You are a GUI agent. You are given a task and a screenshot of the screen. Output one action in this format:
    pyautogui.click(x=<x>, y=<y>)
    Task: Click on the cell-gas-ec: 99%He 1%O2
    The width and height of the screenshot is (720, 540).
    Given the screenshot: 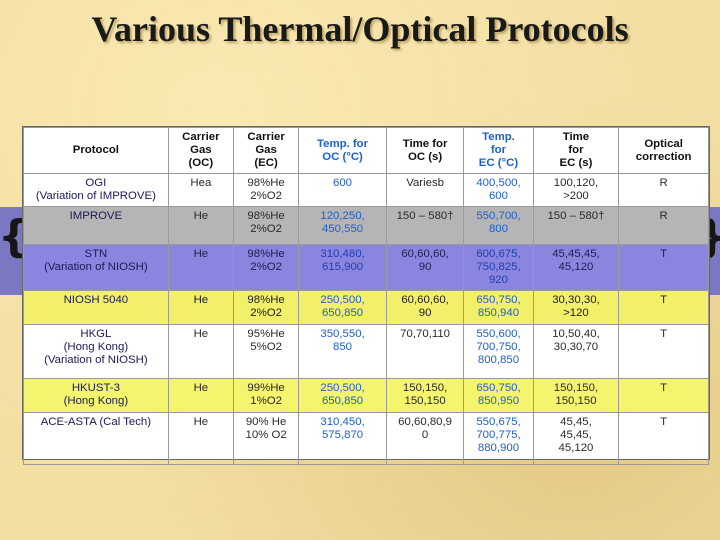 What is the action you would take?
    pyautogui.click(x=266, y=395)
    